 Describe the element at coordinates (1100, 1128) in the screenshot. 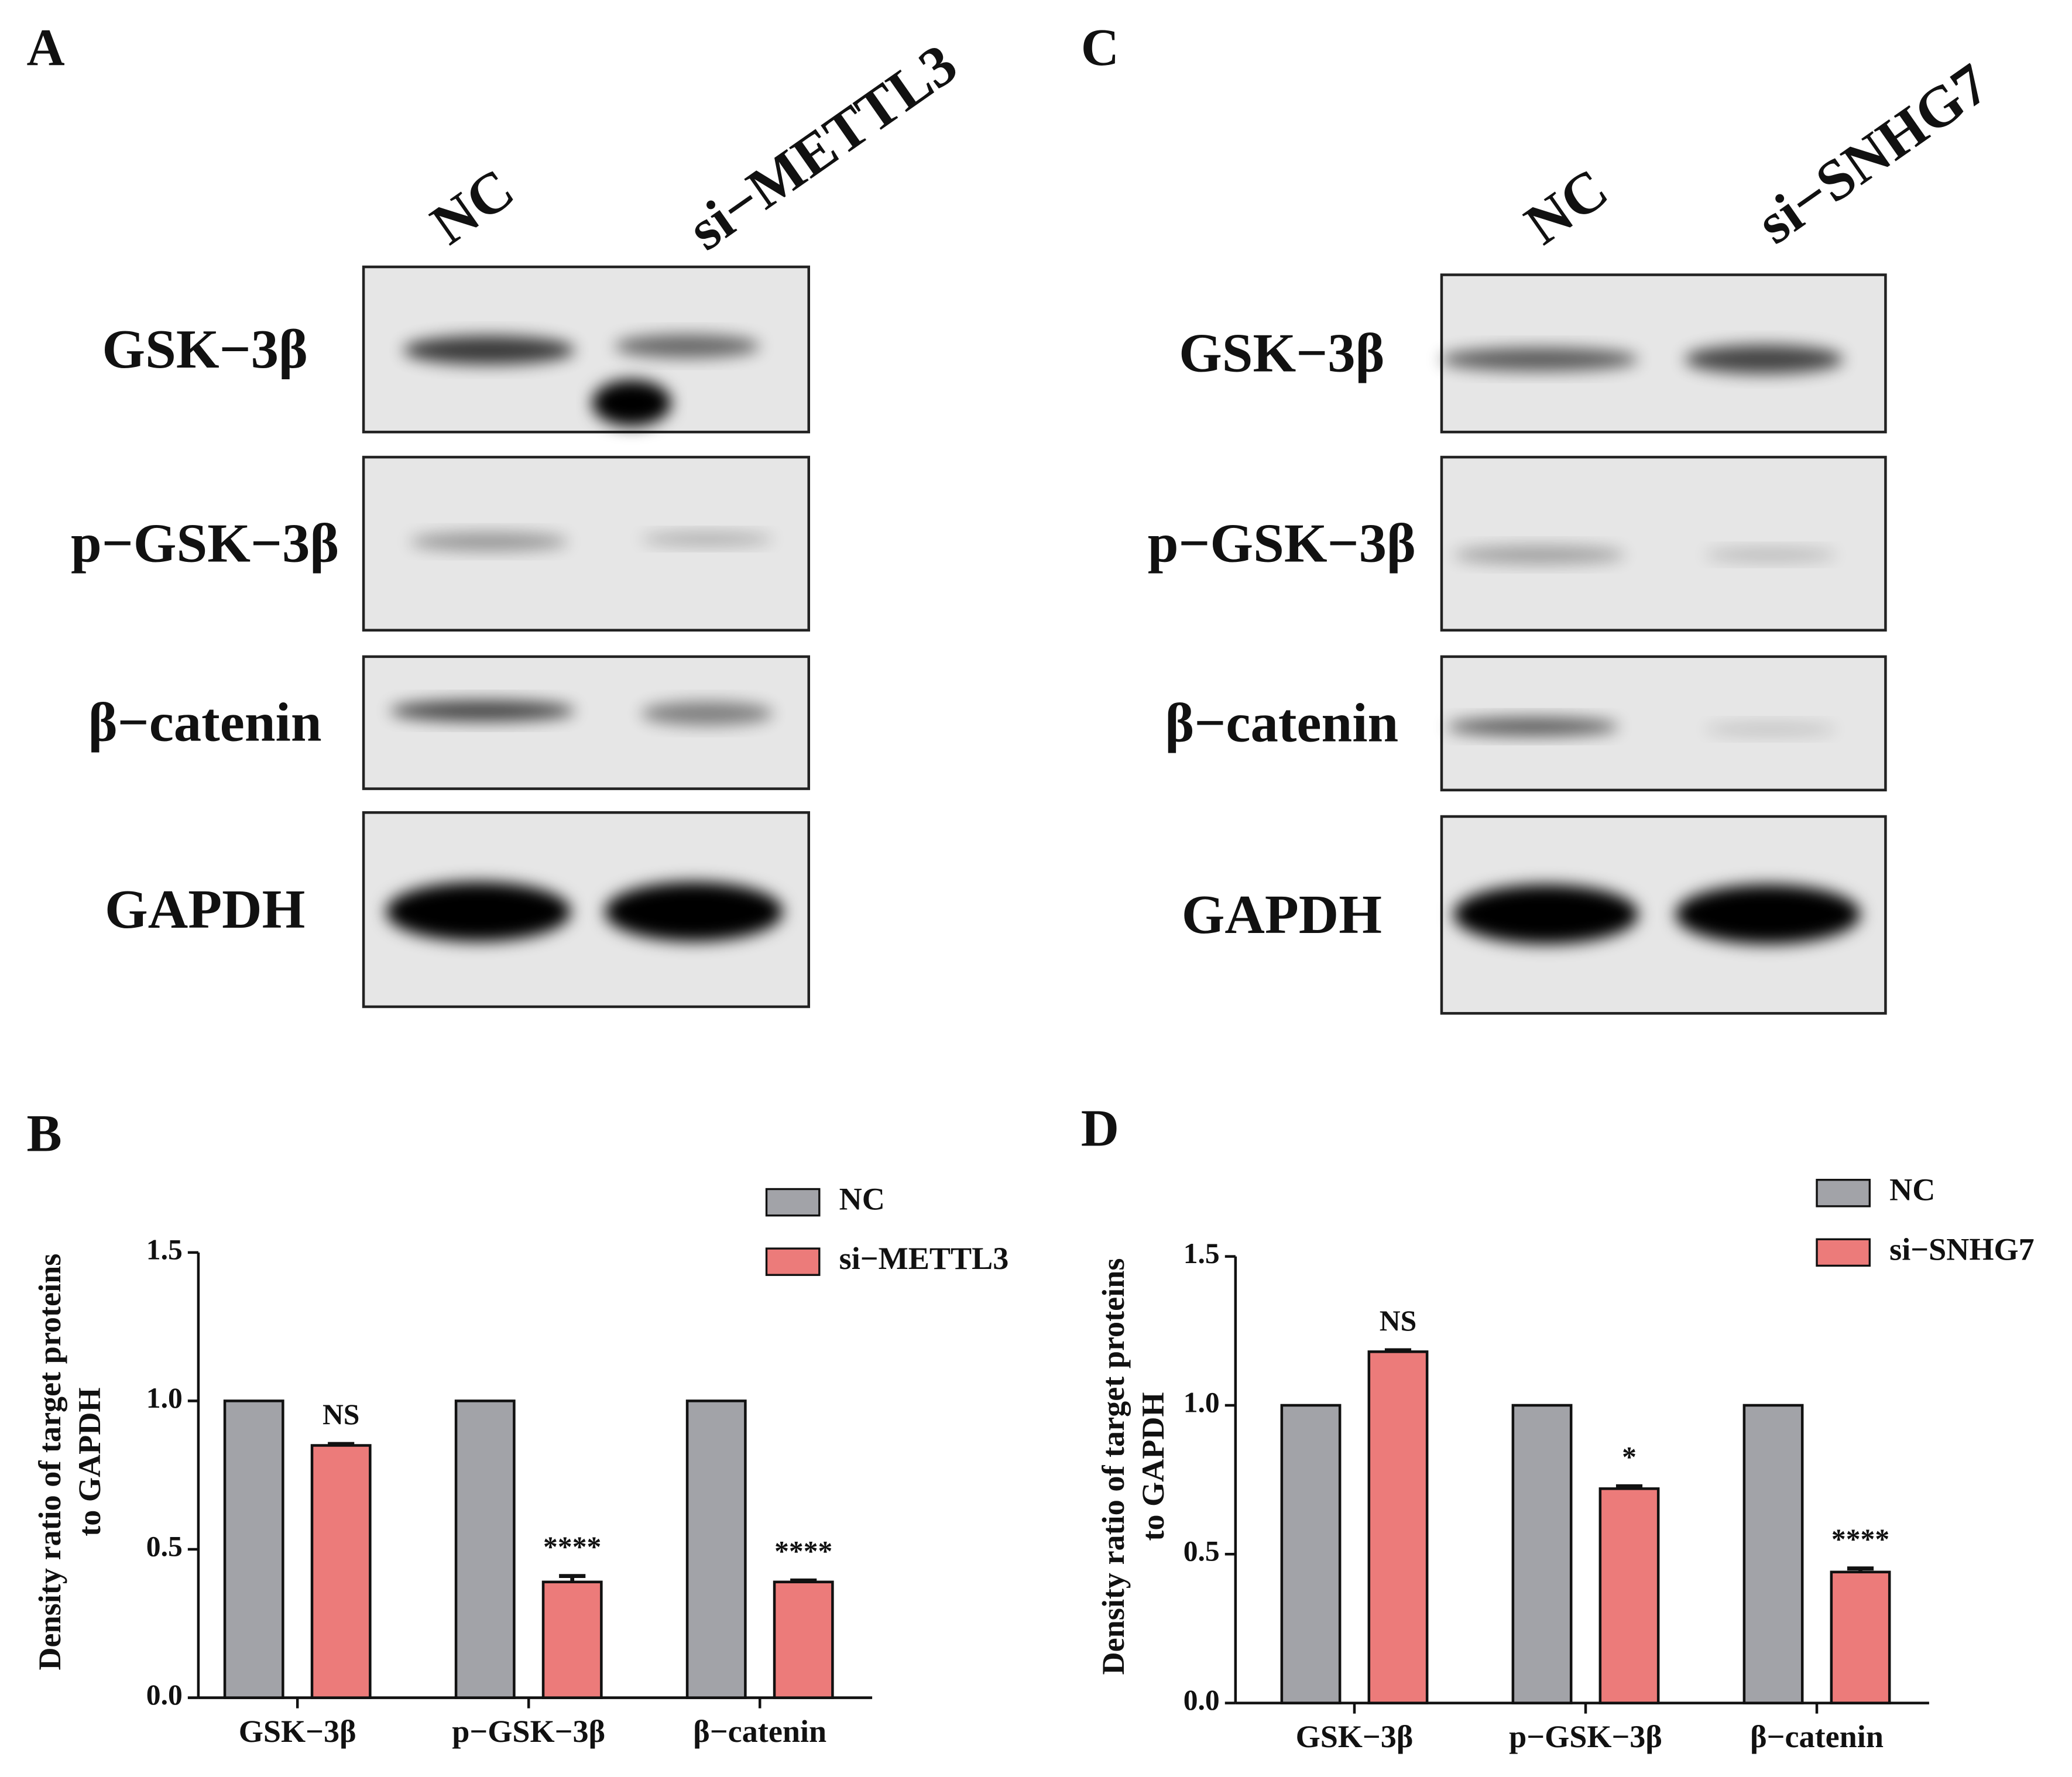

I see `panel-letter: D` at that location.